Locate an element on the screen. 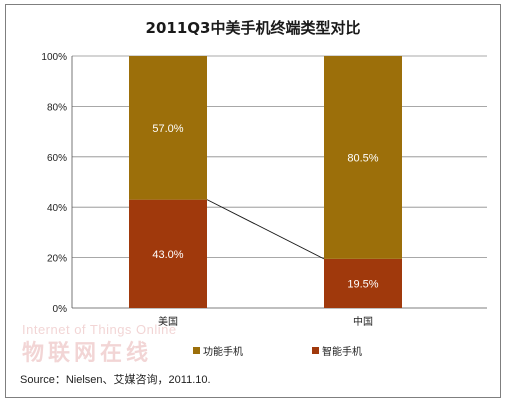  data-label: 80.5% is located at coordinates (362, 158).